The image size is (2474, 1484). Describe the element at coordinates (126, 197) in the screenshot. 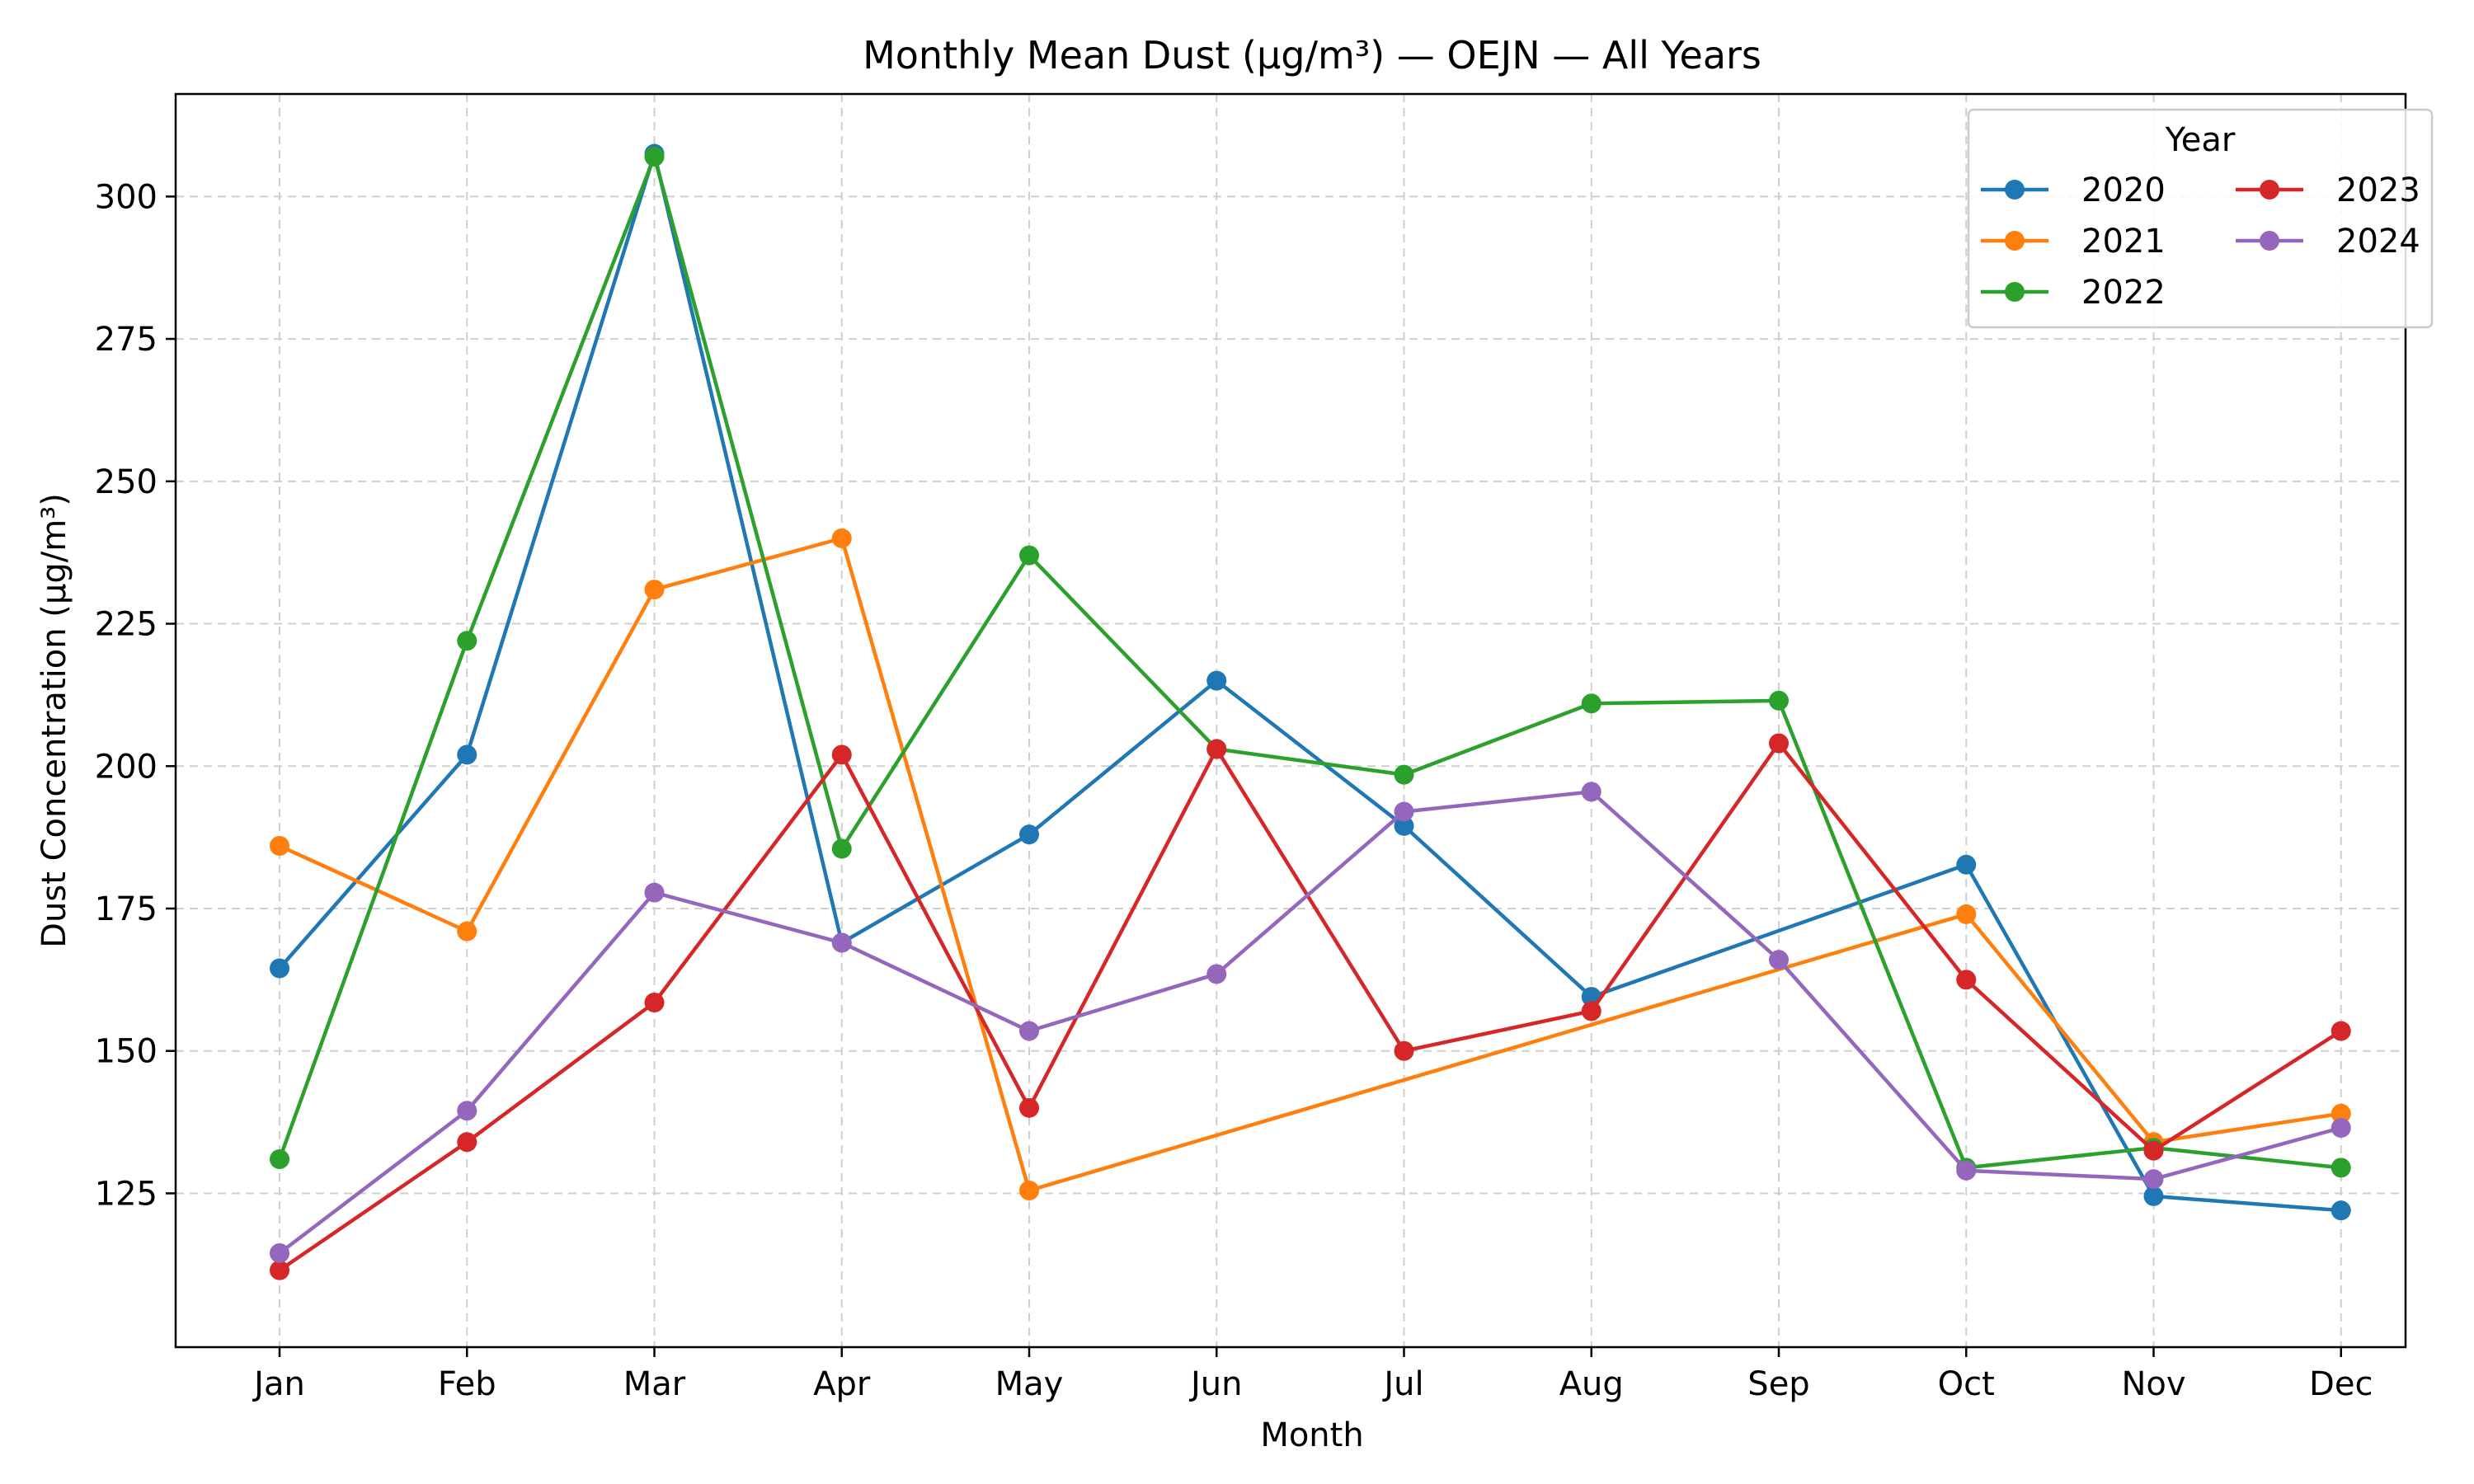

I see `y-tick-label: 300` at that location.